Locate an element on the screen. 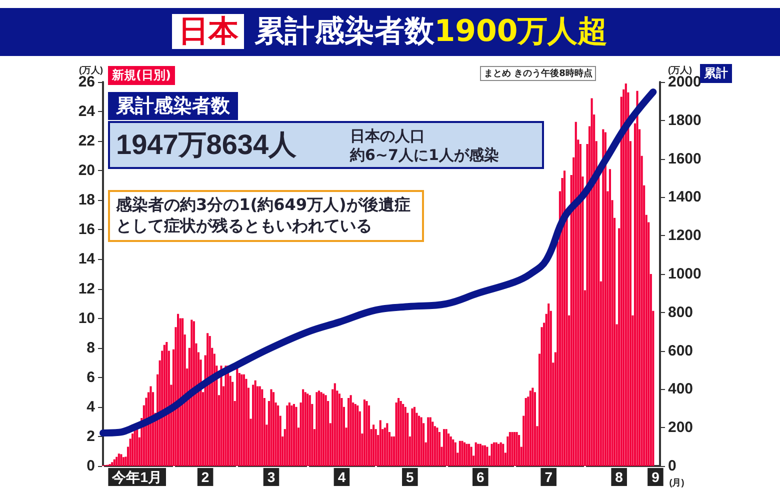 Image resolution: width=780 pixels, height=504 pixels. y-tick-label: 16 is located at coordinates (86, 229).